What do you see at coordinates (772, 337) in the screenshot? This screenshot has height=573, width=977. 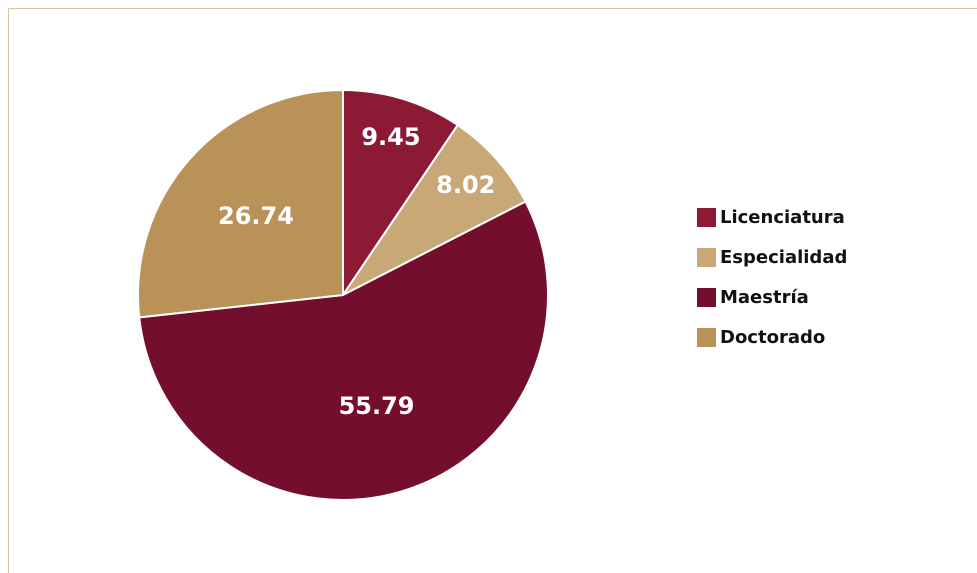 I see `legend-label: Doctorado` at bounding box center [772, 337].